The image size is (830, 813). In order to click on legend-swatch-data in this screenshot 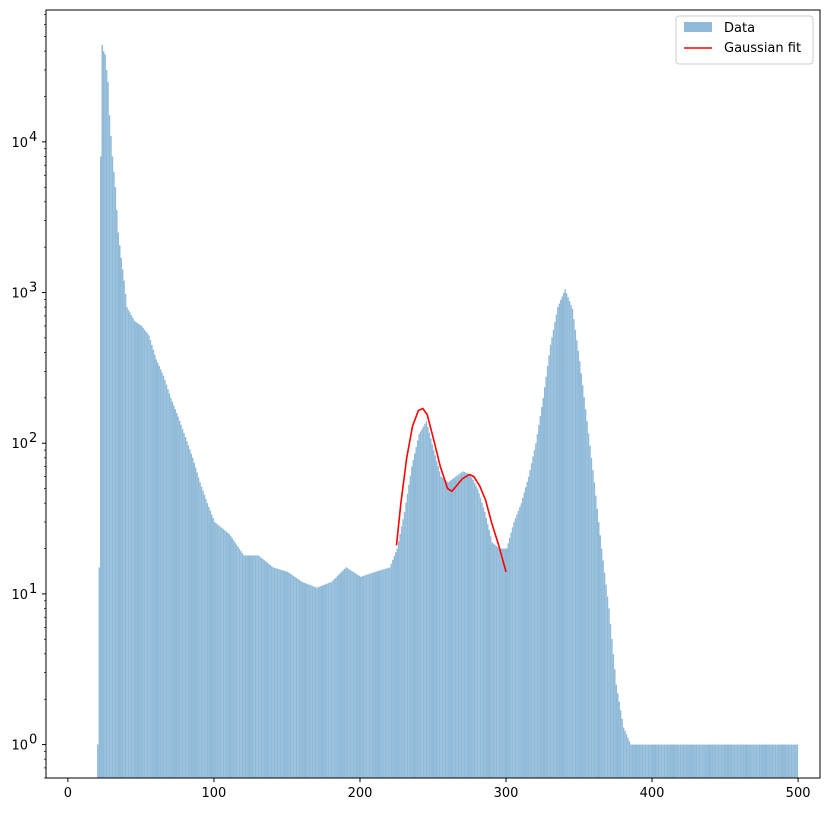, I will do `click(698, 27)`.